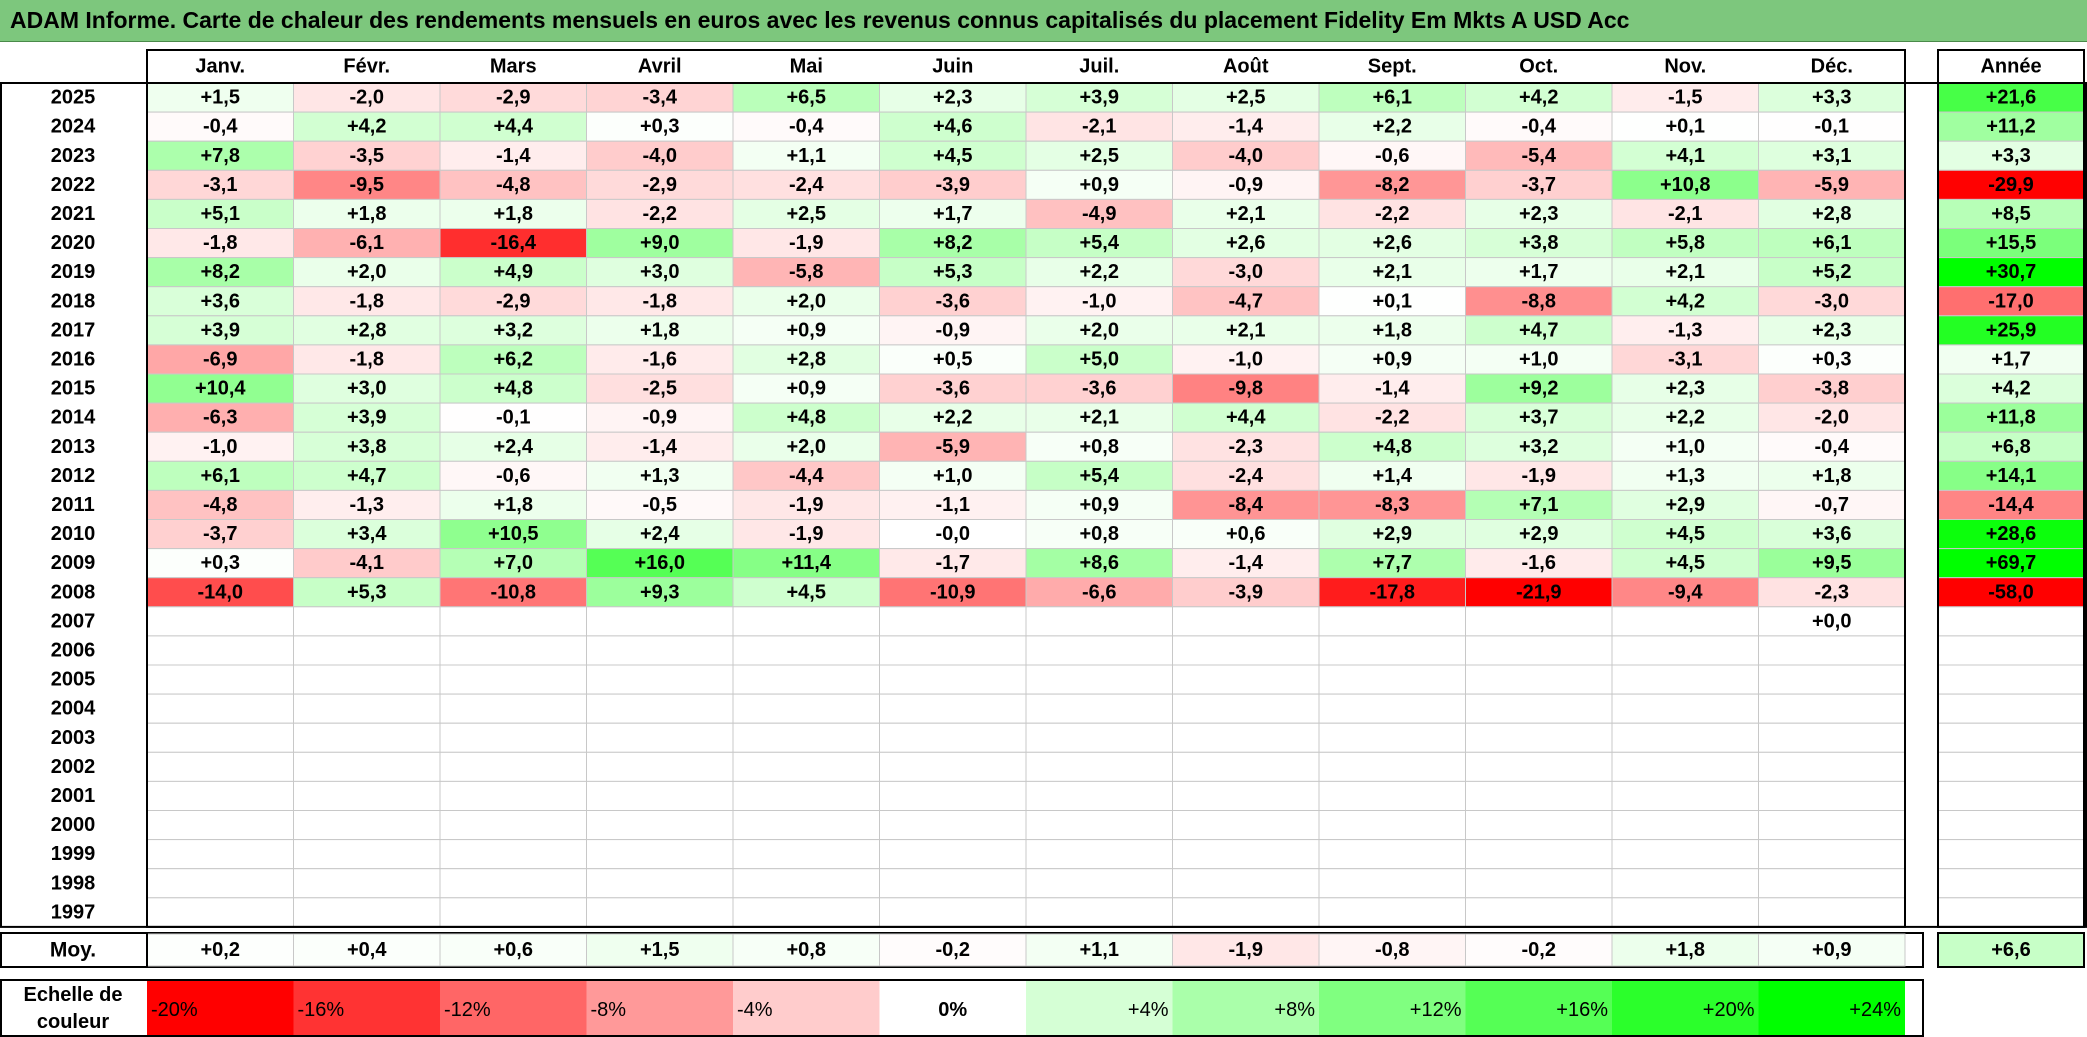  I want to click on cell-value: +1,0, so click(1685, 447).